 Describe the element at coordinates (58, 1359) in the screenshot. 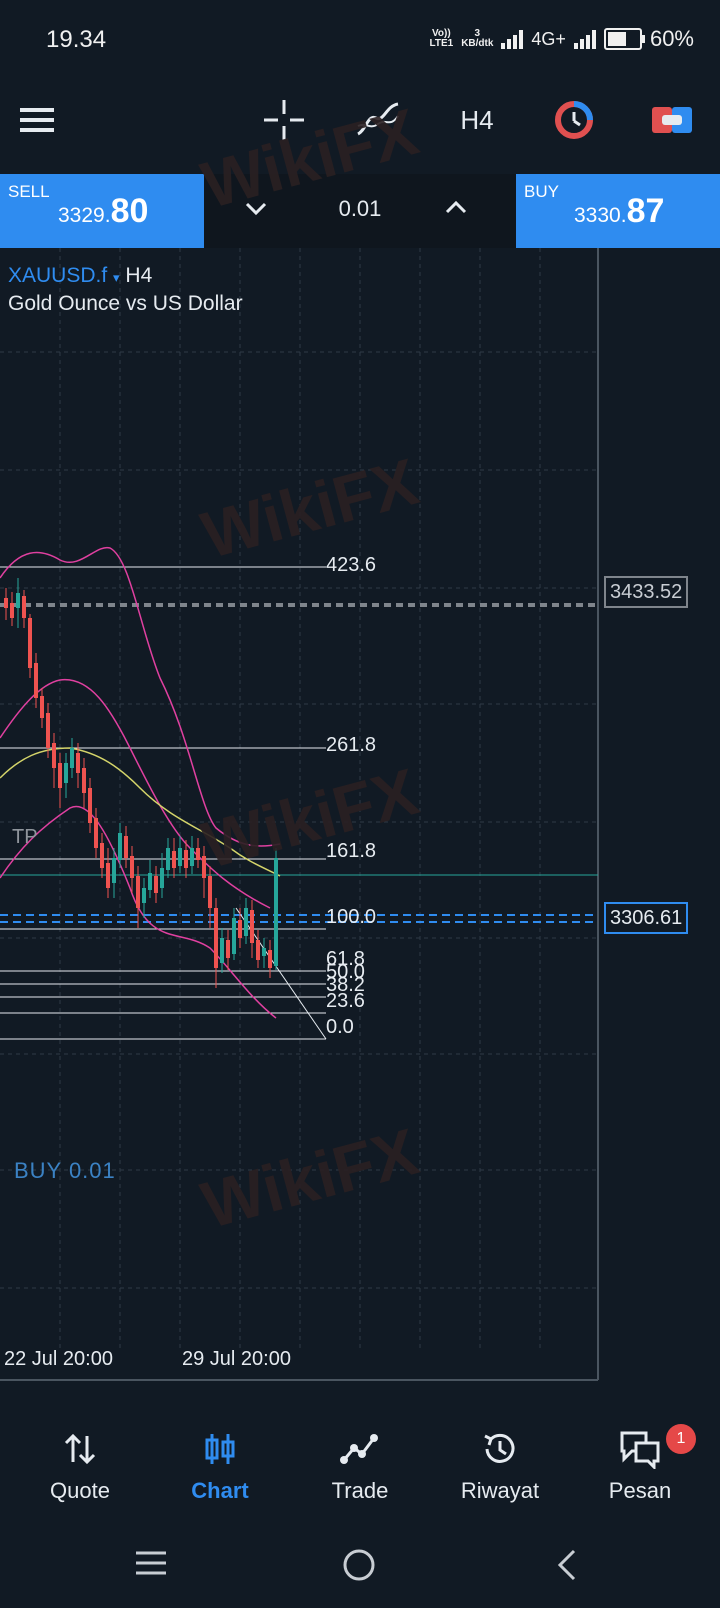

I see `time-axis-label: 22 Jul 20:00` at that location.